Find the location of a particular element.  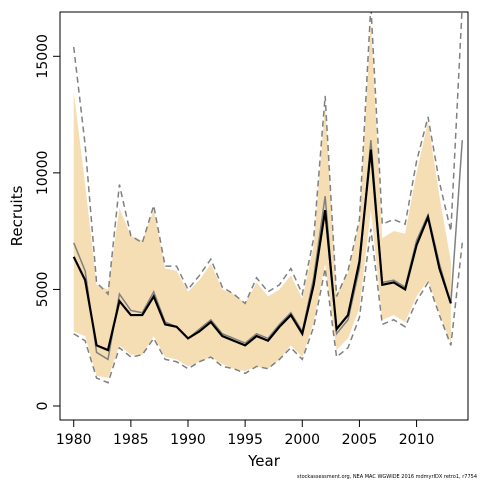

x-axis: 1980 1985 1990 1995 2000 2005 2010 is located at coordinates (245, 434).